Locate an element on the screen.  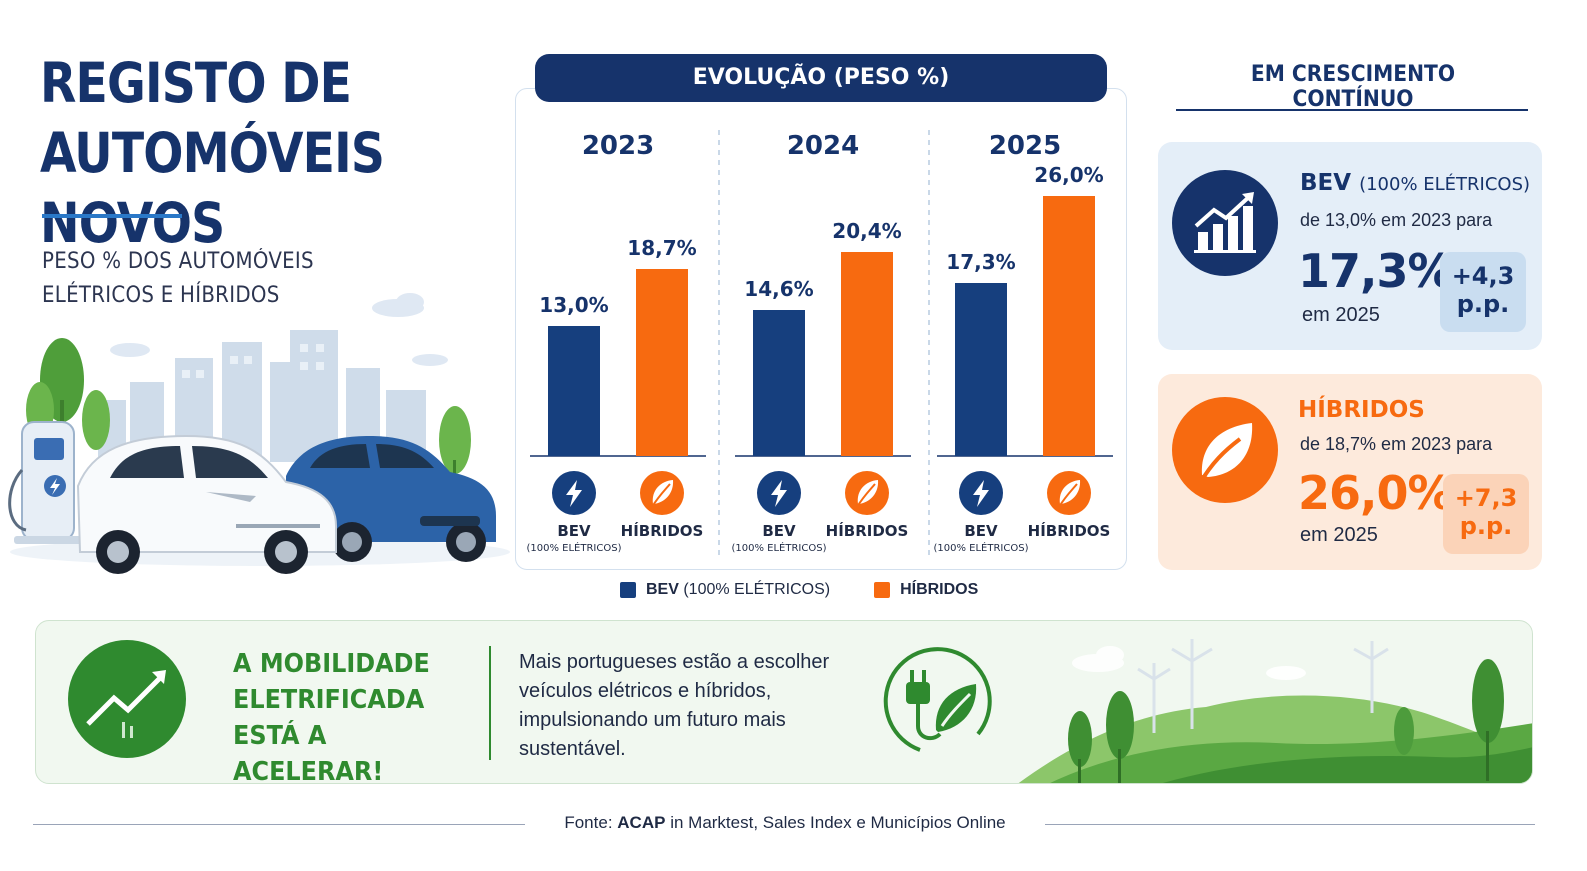
legend-label-hibridos: HÍBRIDOS is located at coordinates (939, 589).